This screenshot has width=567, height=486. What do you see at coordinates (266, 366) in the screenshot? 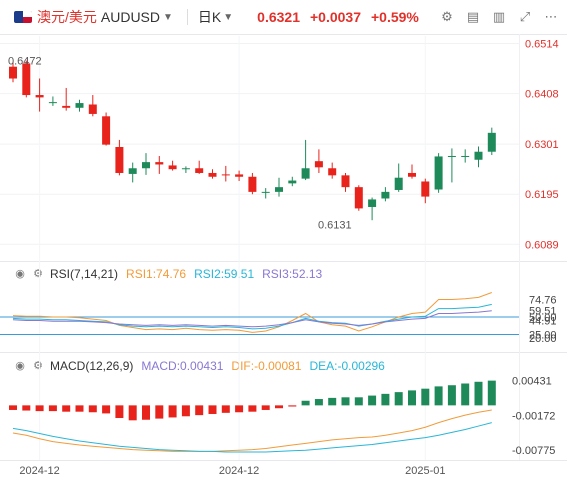
I see `dif-value: DIF:-0.00081` at bounding box center [266, 366].